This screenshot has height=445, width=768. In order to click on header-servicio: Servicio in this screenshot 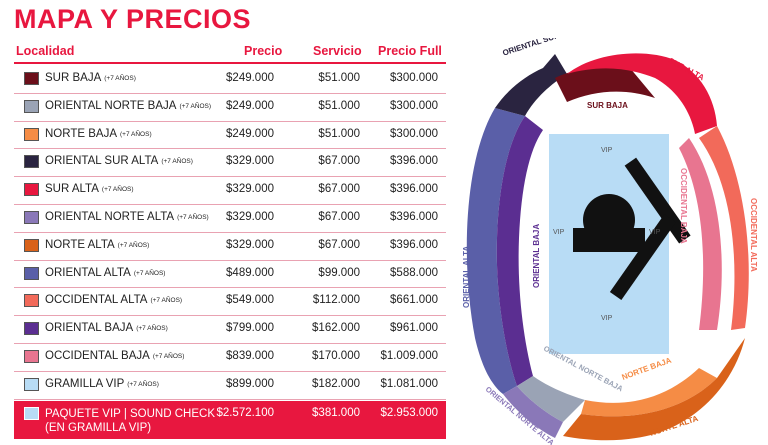, I will do `click(337, 51)`.